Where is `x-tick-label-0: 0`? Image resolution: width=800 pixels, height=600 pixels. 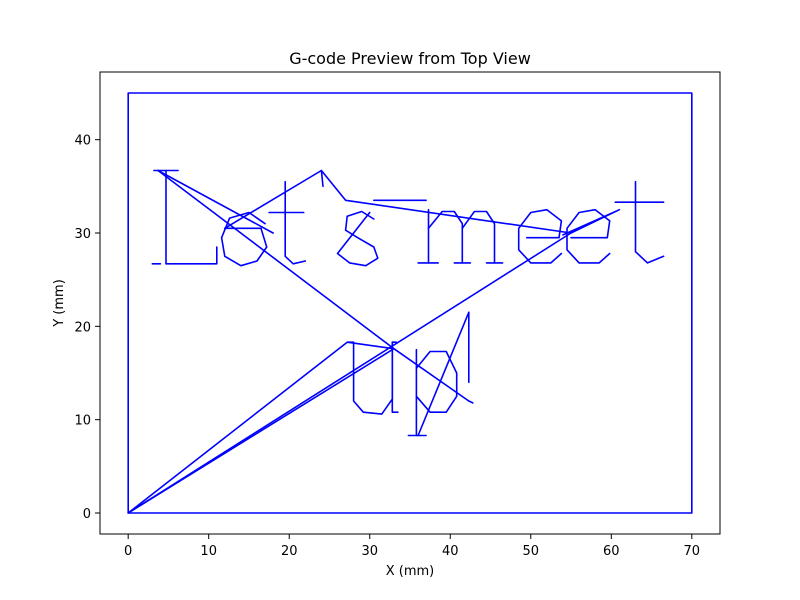 x-tick-label-0: 0 is located at coordinates (128, 551).